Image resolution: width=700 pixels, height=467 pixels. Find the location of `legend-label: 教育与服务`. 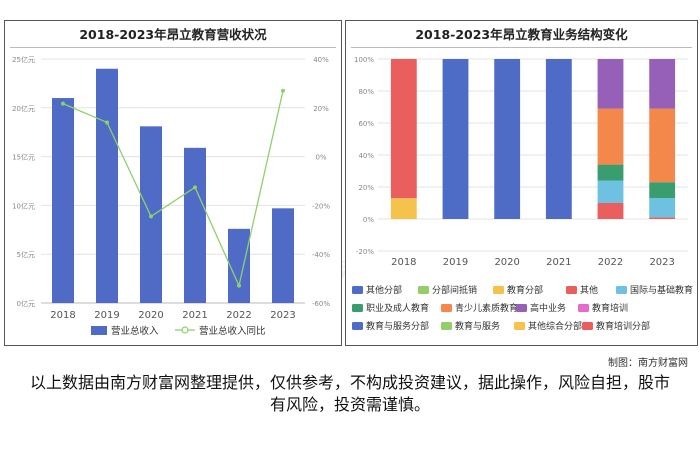

legend-label: 教育与服务 is located at coordinates (477, 326).